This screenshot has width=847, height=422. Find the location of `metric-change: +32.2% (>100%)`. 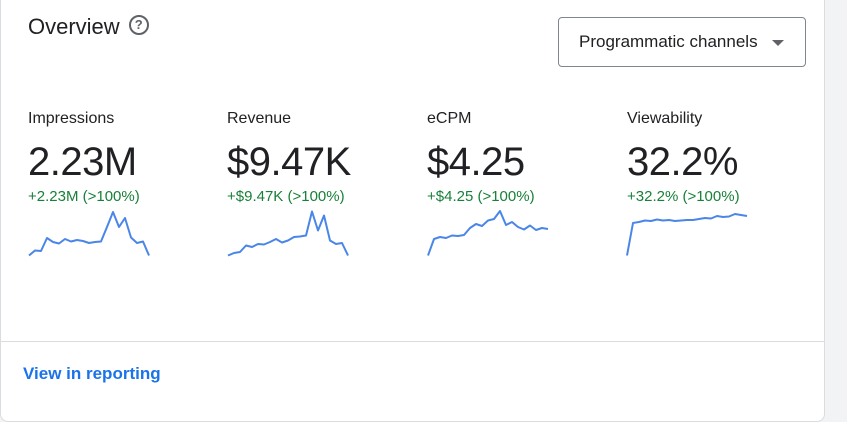

metric-change: +32.2% (>100%) is located at coordinates (683, 196).